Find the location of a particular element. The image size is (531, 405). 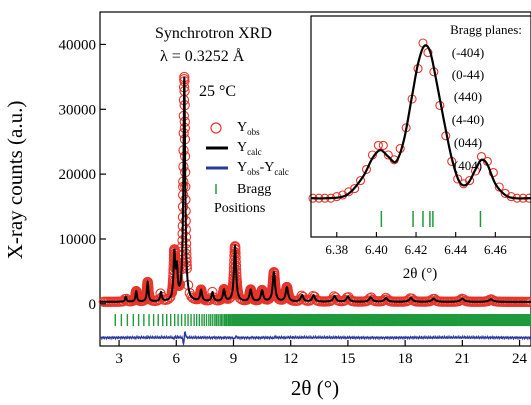

x-tick-label: 15 is located at coordinates (347, 359).